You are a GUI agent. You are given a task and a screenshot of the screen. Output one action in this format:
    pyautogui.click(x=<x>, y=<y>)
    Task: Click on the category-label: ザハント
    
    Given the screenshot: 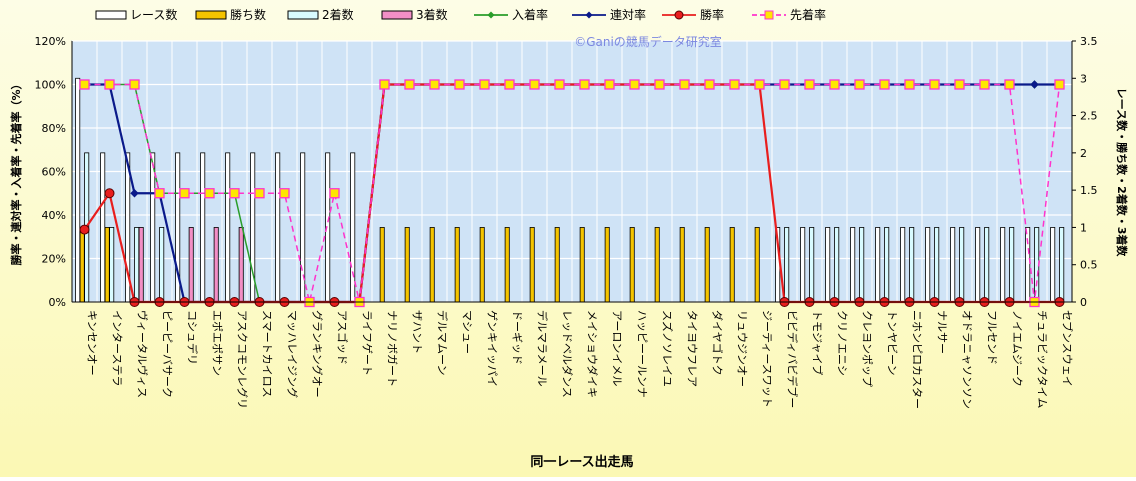 What is the action you would take?
    pyautogui.click(x=417, y=332)
    